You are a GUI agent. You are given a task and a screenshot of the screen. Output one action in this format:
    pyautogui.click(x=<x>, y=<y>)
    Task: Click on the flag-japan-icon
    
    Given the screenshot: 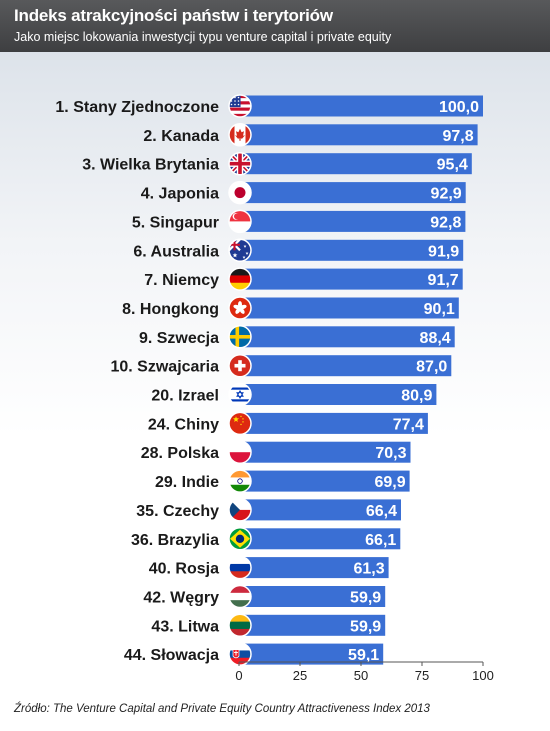 What is the action you would take?
    pyautogui.click(x=240, y=192)
    